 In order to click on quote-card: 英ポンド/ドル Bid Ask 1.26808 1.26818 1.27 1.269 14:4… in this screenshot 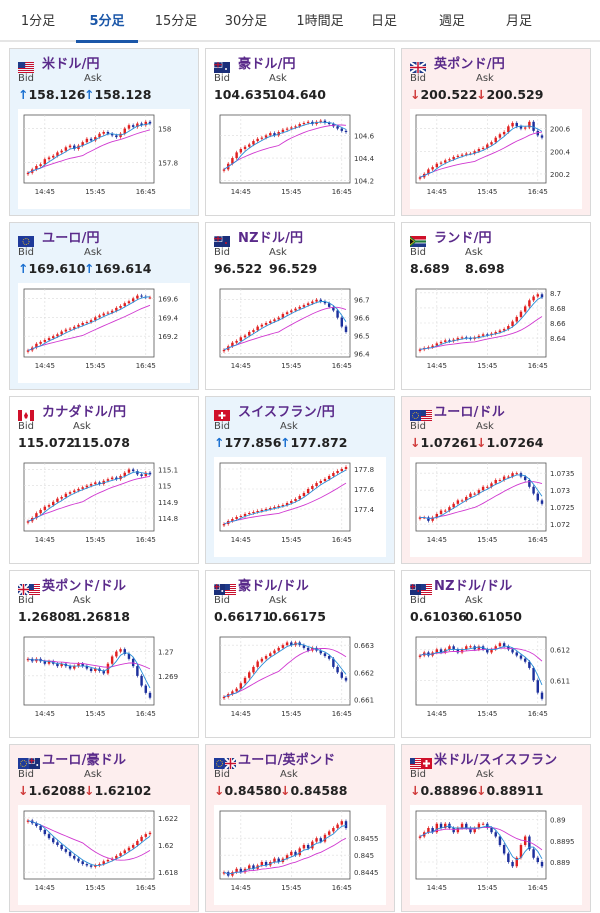, I will do `click(104, 654)`.